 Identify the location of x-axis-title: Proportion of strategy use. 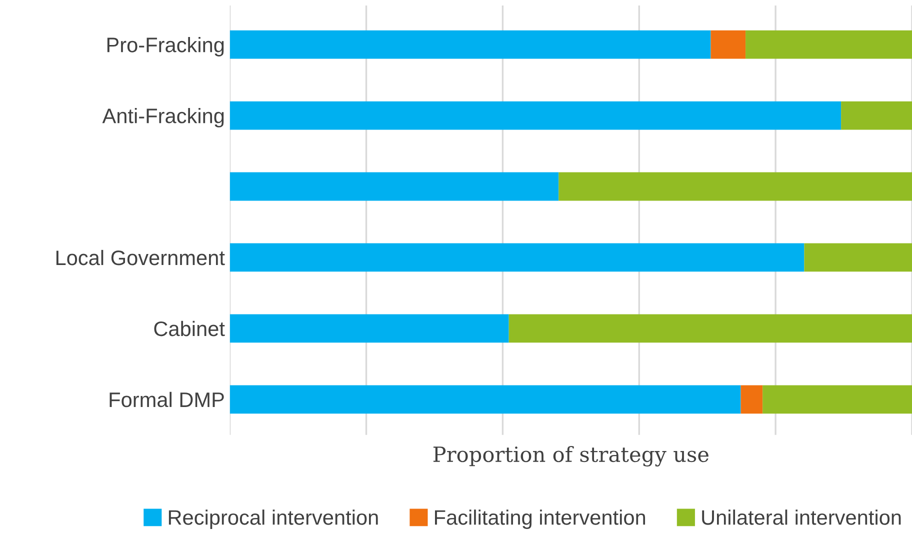
(570, 456).